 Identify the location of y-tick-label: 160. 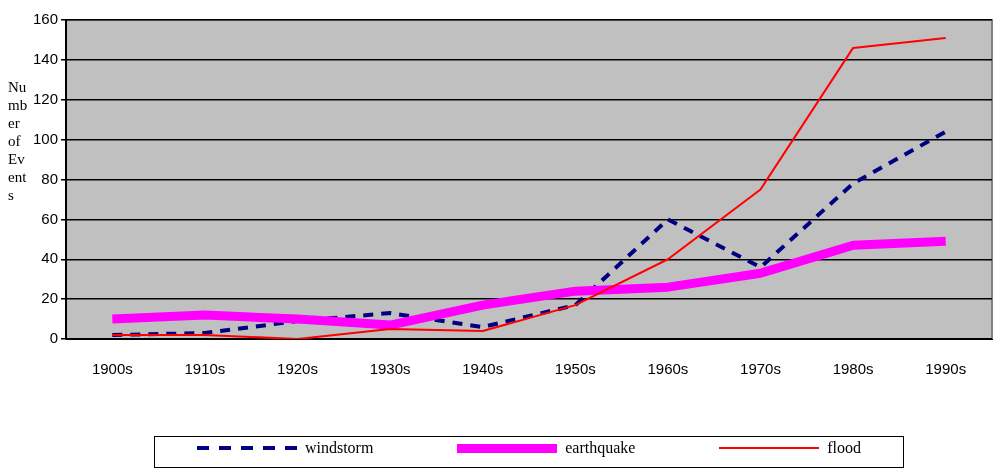
(46, 19).